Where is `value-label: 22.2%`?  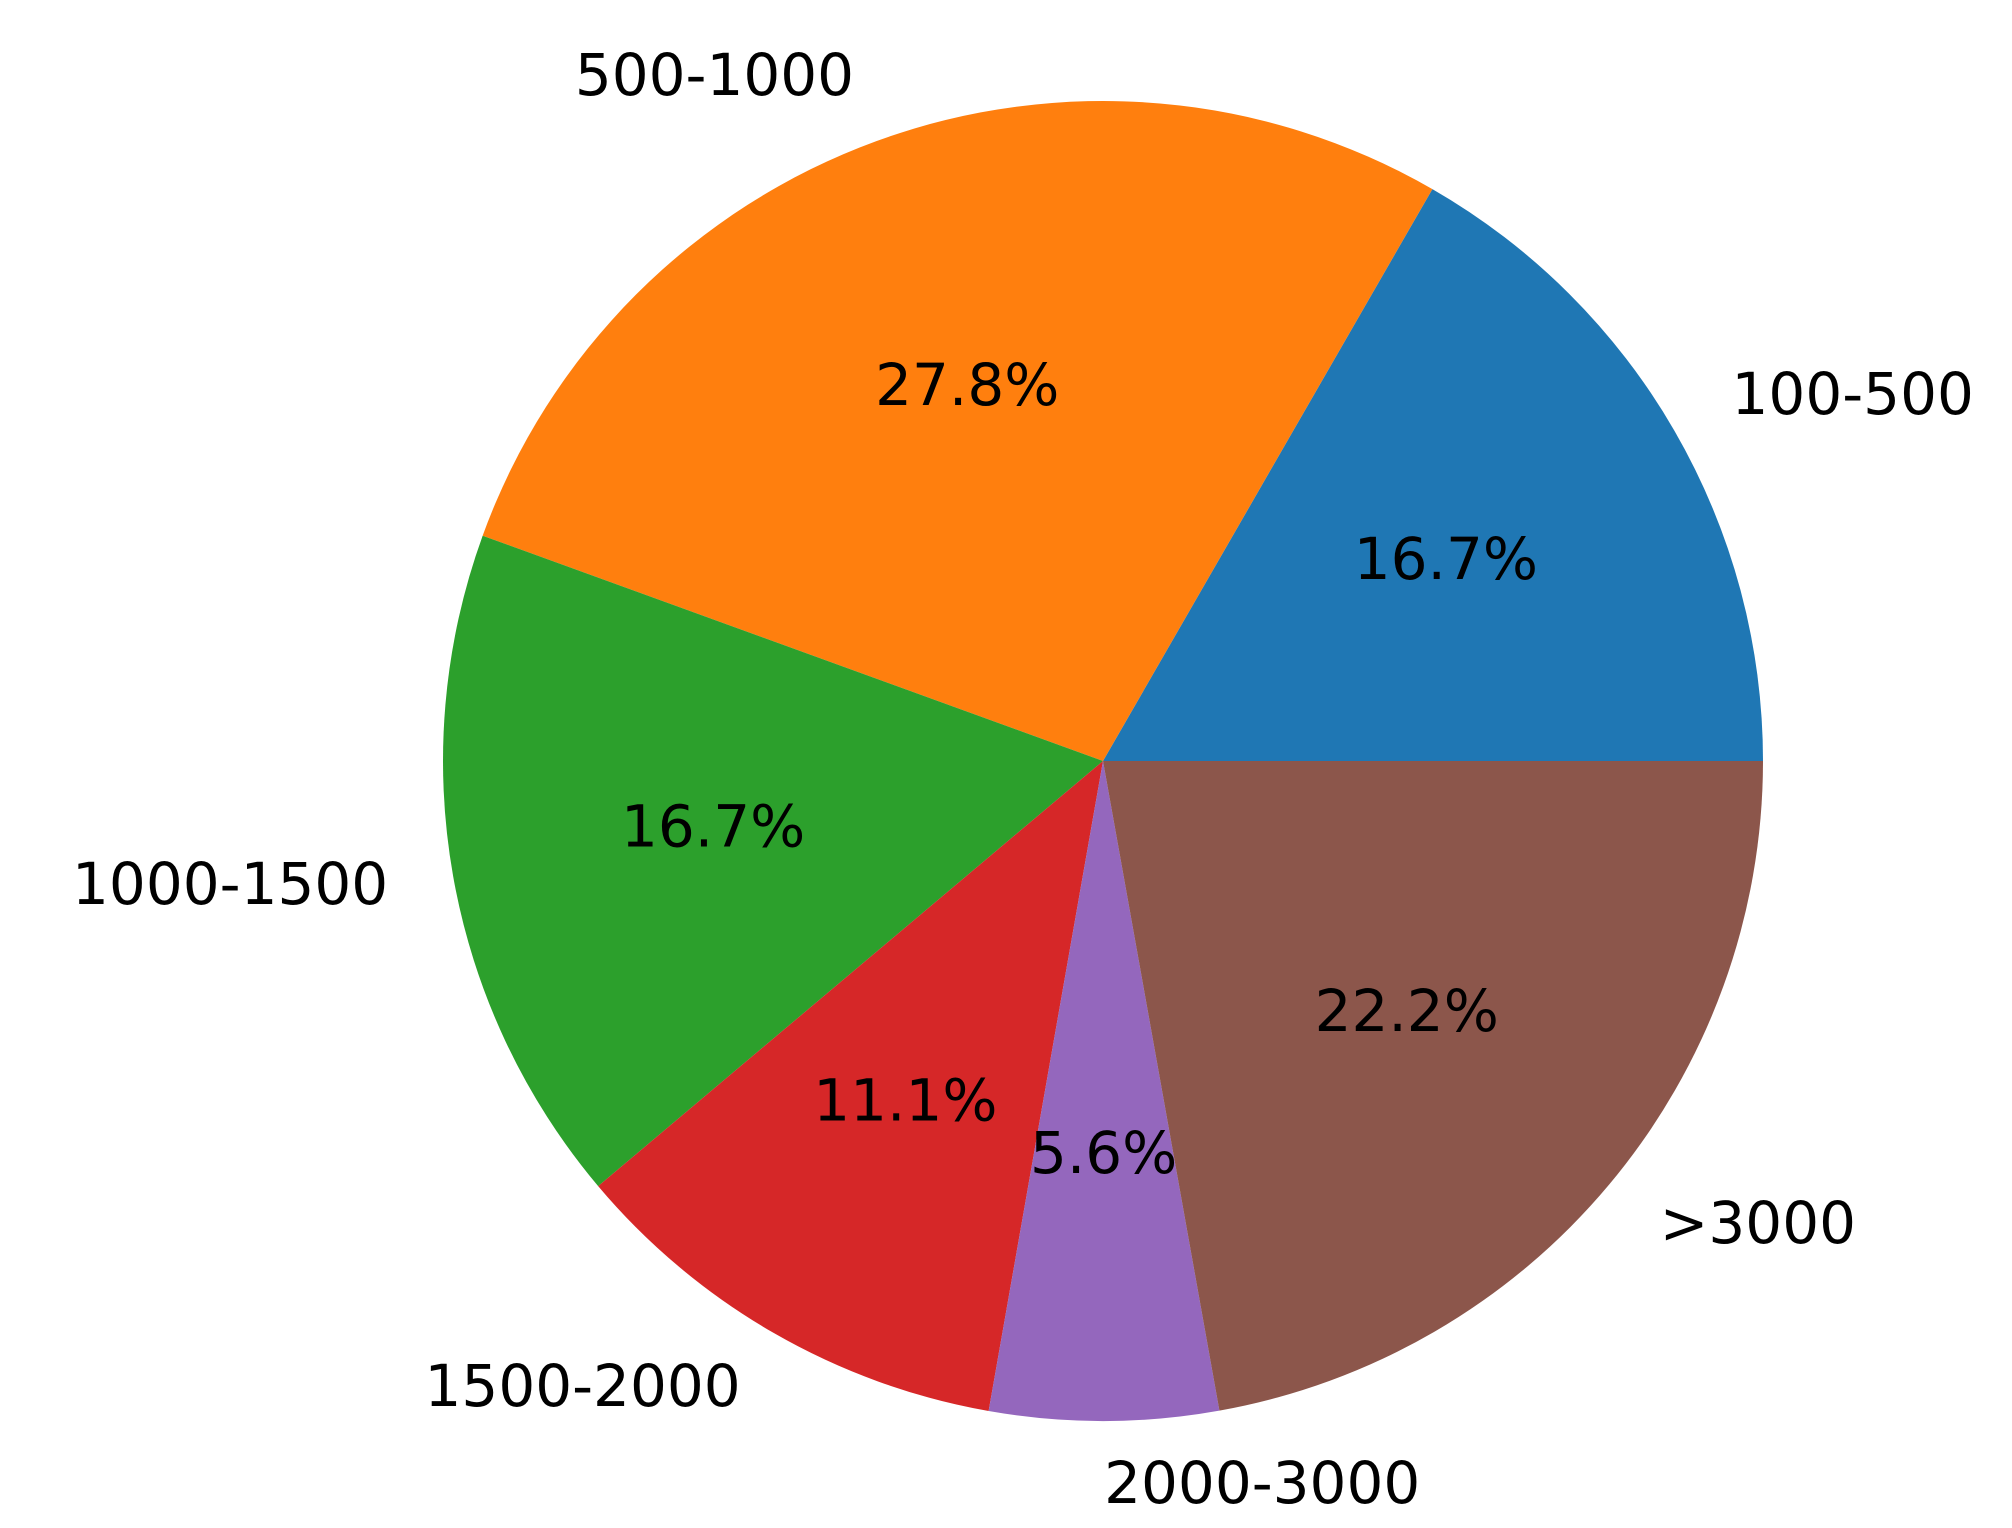 value-label: 22.2% is located at coordinates (1407, 1011).